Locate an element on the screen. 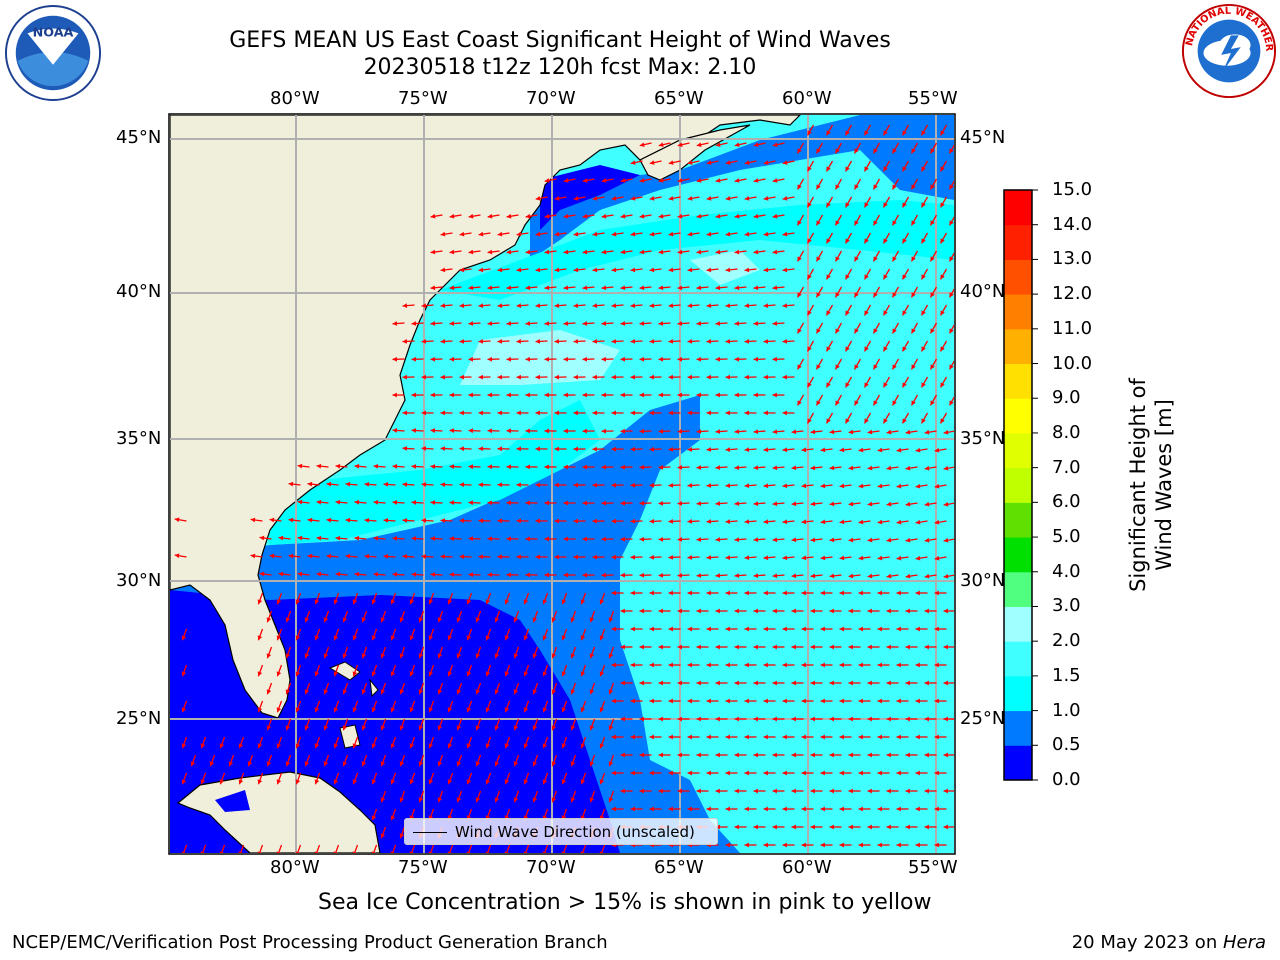  lat-label-left: 35°N is located at coordinates (139, 438).